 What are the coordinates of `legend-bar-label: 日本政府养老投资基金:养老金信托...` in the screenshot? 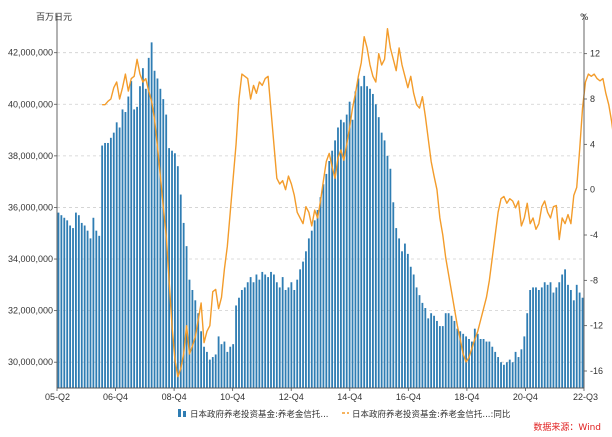 It's located at (259, 414).